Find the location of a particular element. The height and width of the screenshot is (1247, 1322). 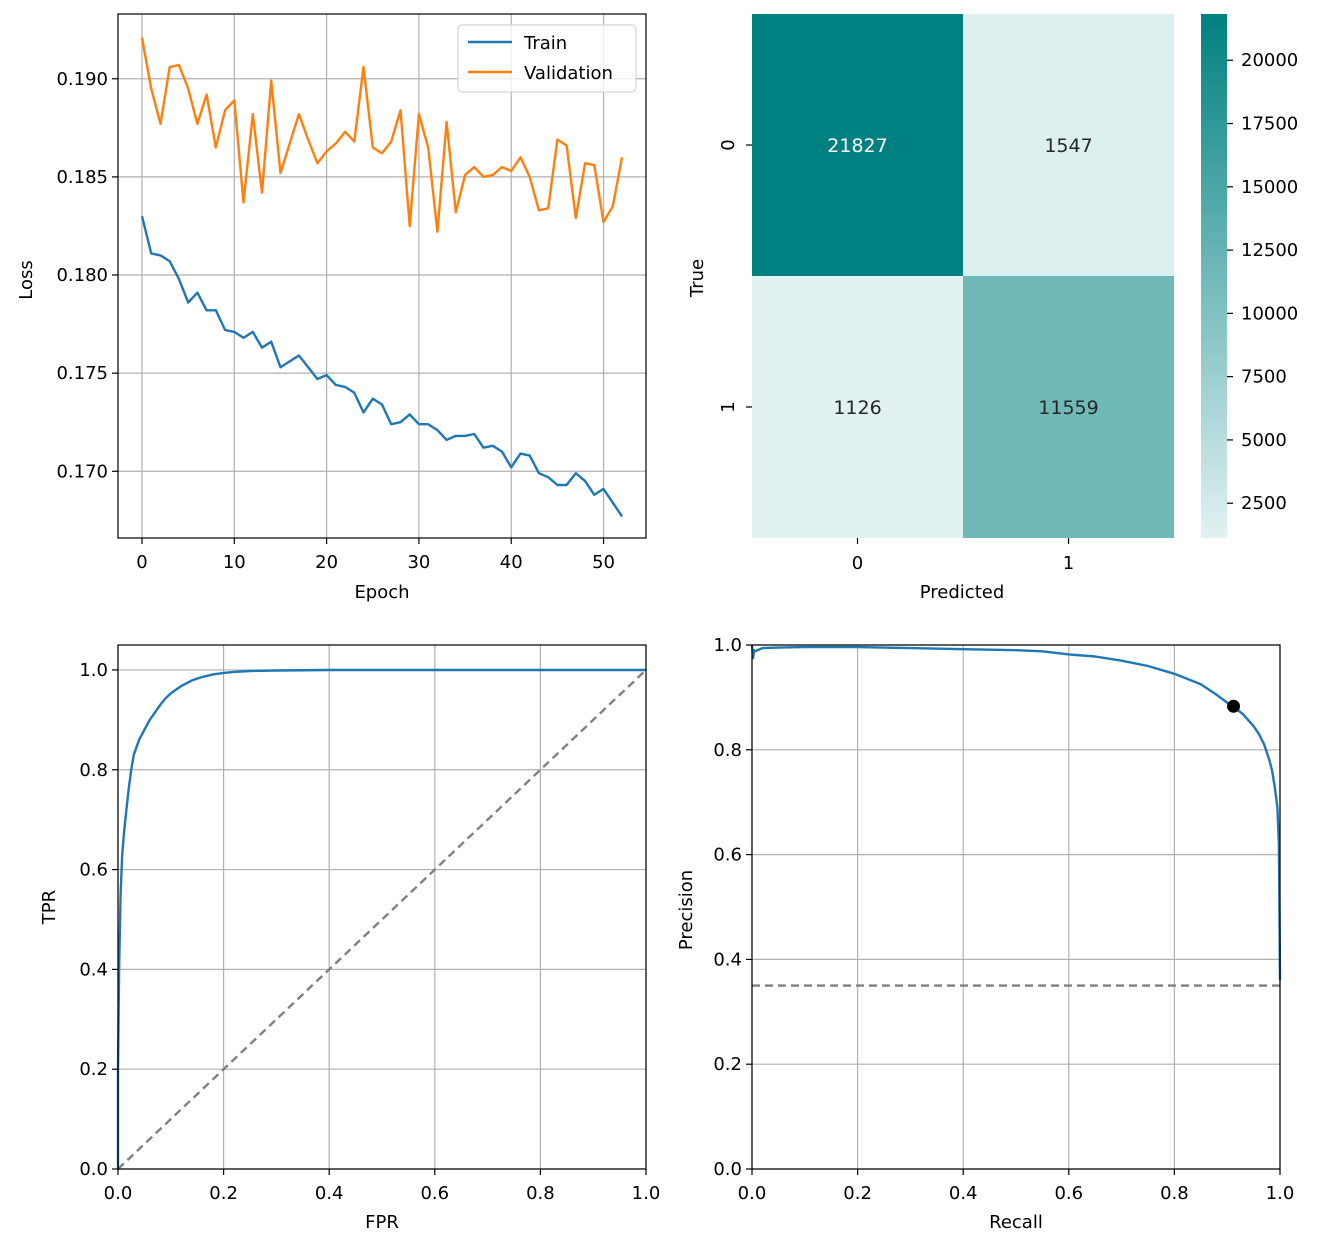

loss-y-label: Loss is located at coordinates (26, 279).